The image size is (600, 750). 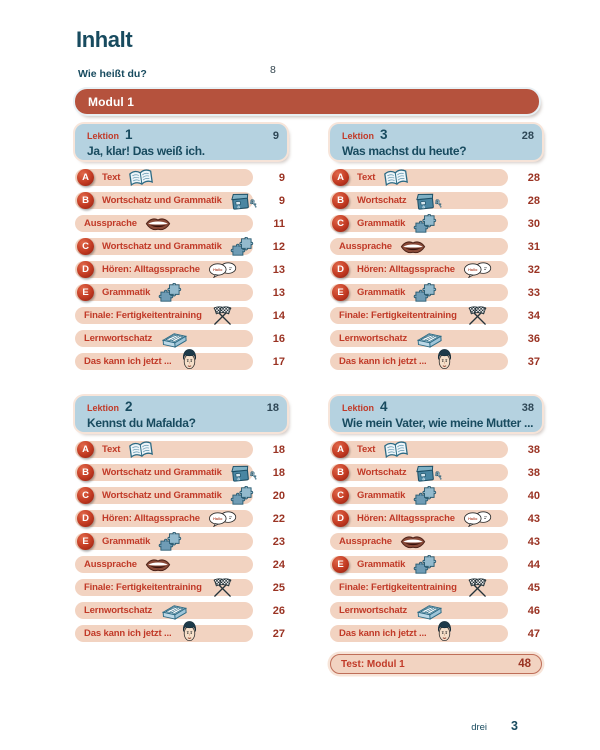 What do you see at coordinates (527, 136) in the screenshot?
I see `lesson-page-number: 28` at bounding box center [527, 136].